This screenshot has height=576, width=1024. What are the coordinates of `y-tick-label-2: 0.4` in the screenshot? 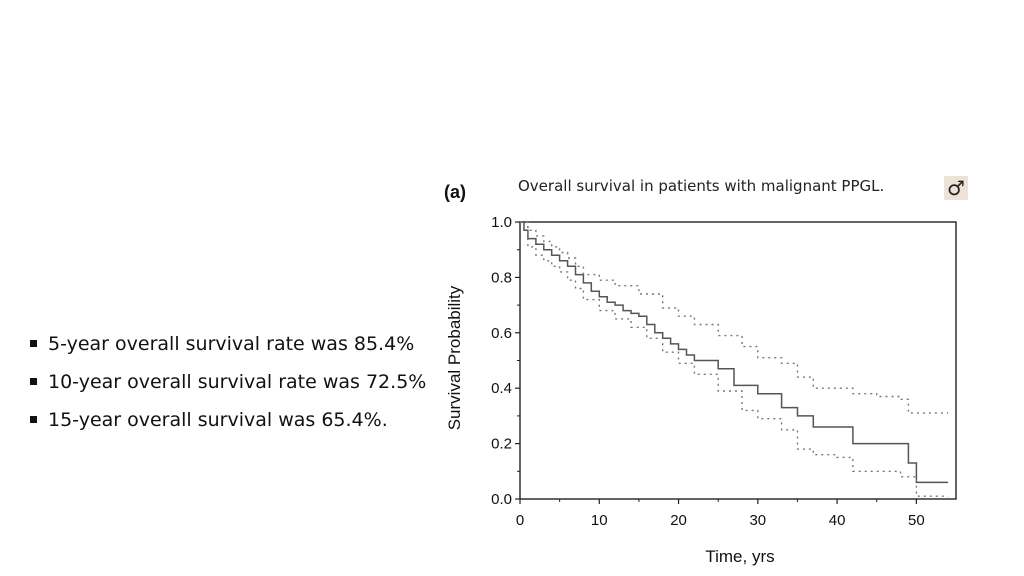 It's located at (501, 388).